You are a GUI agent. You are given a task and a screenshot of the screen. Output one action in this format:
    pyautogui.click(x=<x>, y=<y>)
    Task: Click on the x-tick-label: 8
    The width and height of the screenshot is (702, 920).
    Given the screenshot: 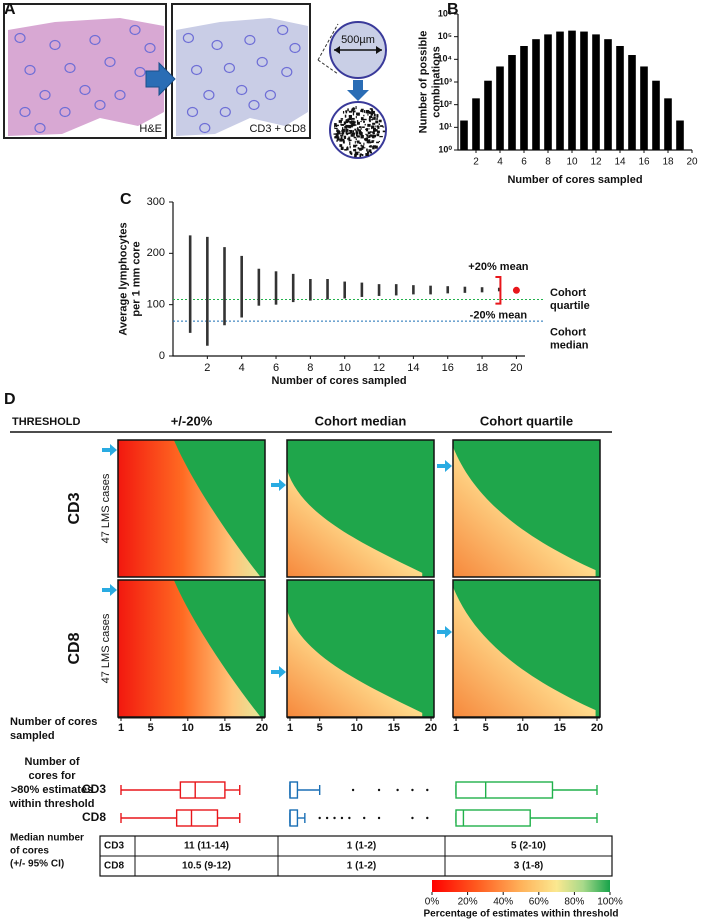 What is the action you would take?
    pyautogui.click(x=548, y=162)
    